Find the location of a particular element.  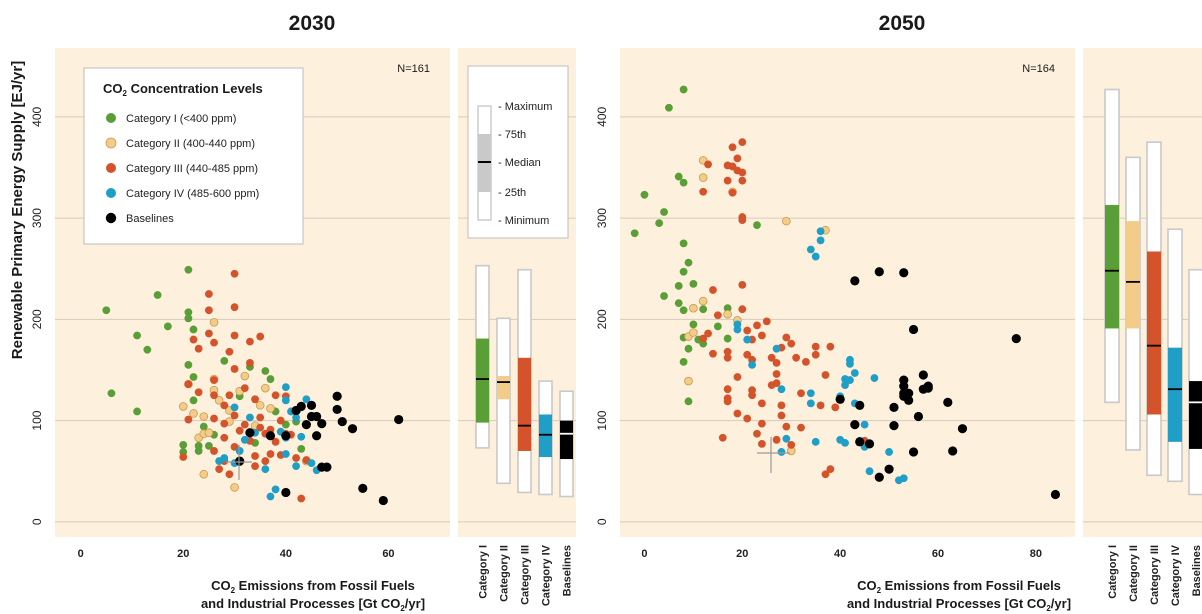

box-category-label: Category III is located at coordinates (526, 575).